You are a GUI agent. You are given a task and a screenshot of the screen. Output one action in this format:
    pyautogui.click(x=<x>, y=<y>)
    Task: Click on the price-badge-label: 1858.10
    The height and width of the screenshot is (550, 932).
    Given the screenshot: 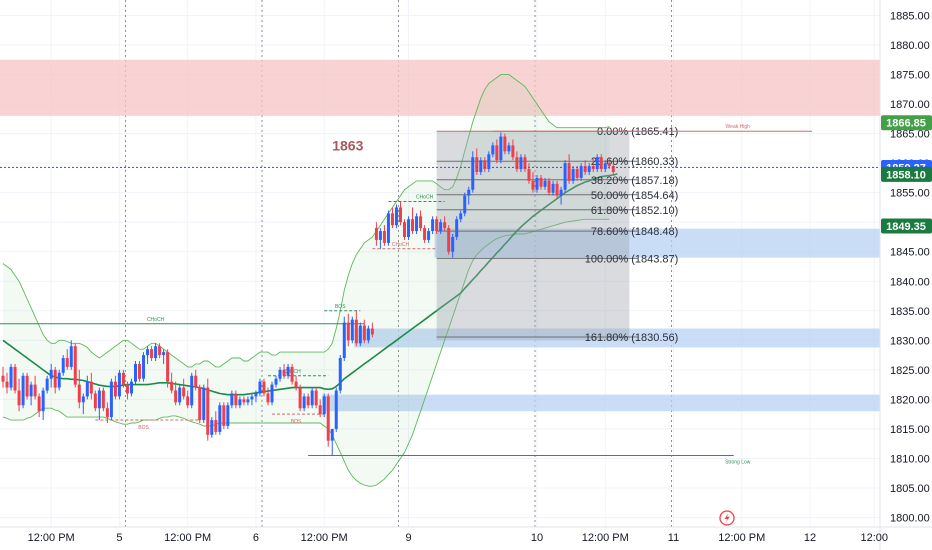 What is the action you would take?
    pyautogui.click(x=906, y=175)
    